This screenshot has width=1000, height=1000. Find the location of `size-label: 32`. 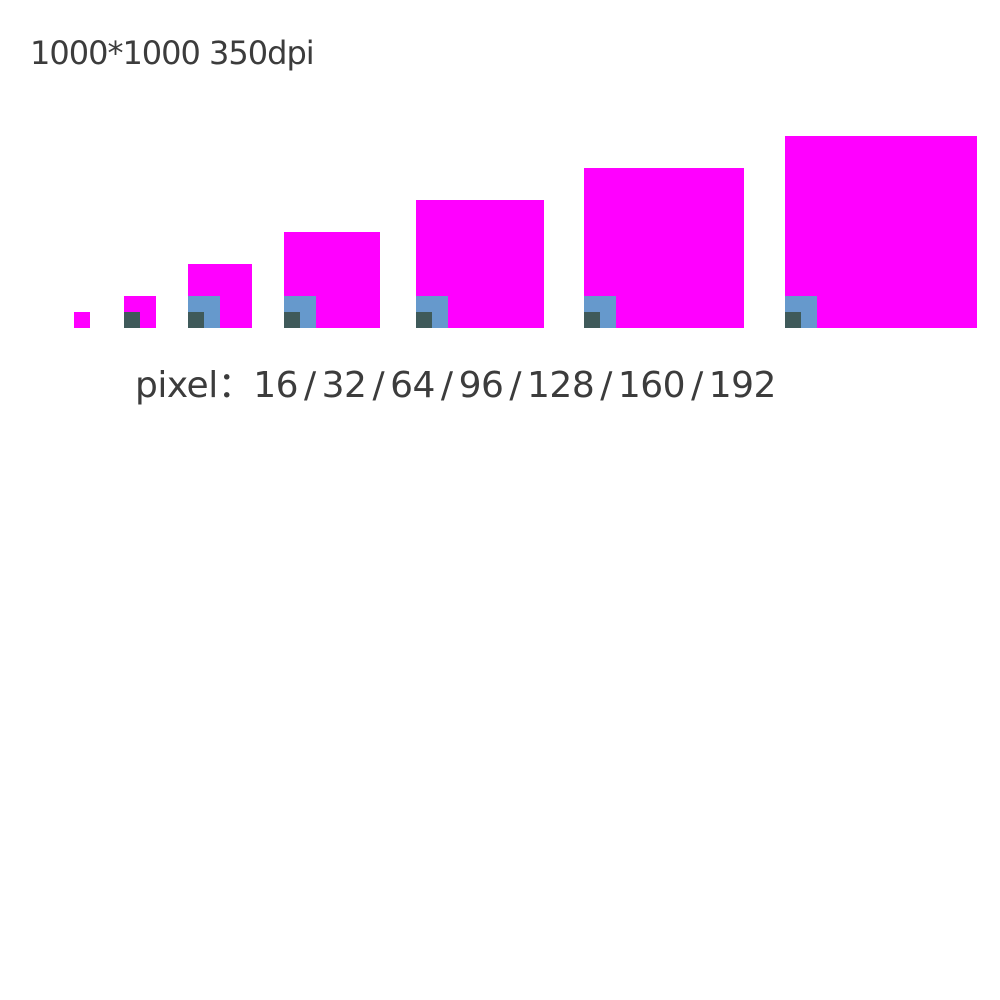

size-label: 32 is located at coordinates (344, 385).